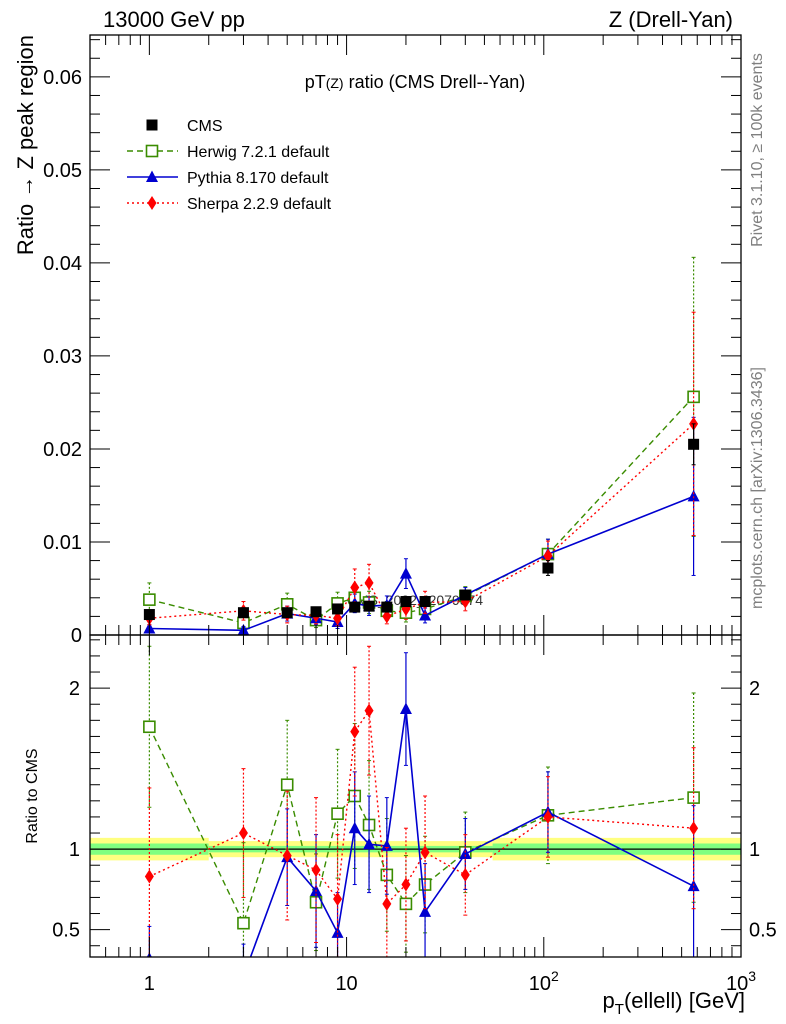 This screenshot has width=786, height=1024. What do you see at coordinates (684, 1000) in the screenshot?
I see `xlabel-rest: (ellell) [GeV]` at bounding box center [684, 1000].